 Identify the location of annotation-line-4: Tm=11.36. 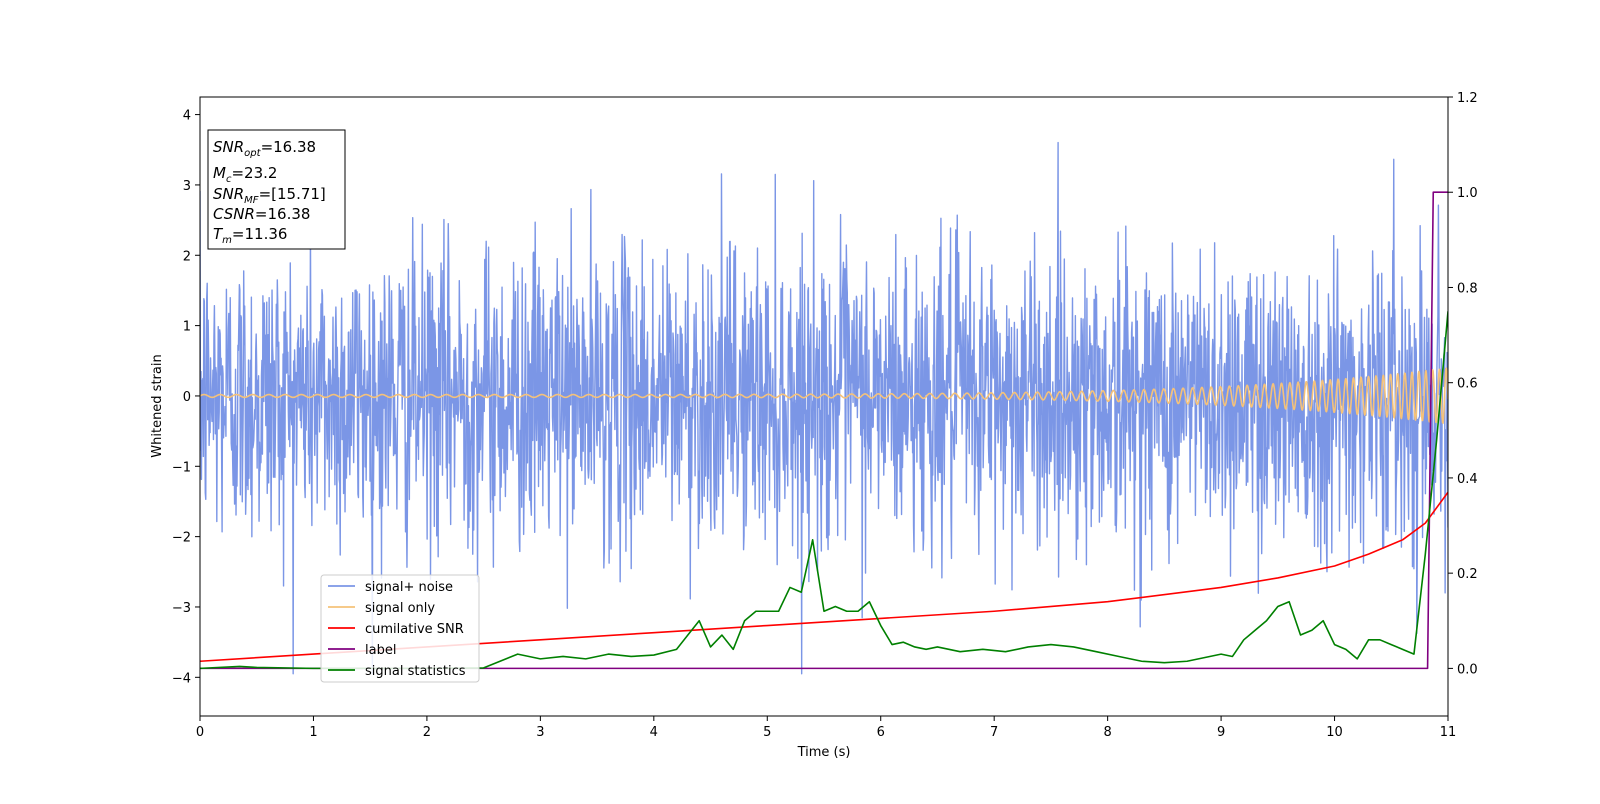
(250, 235).